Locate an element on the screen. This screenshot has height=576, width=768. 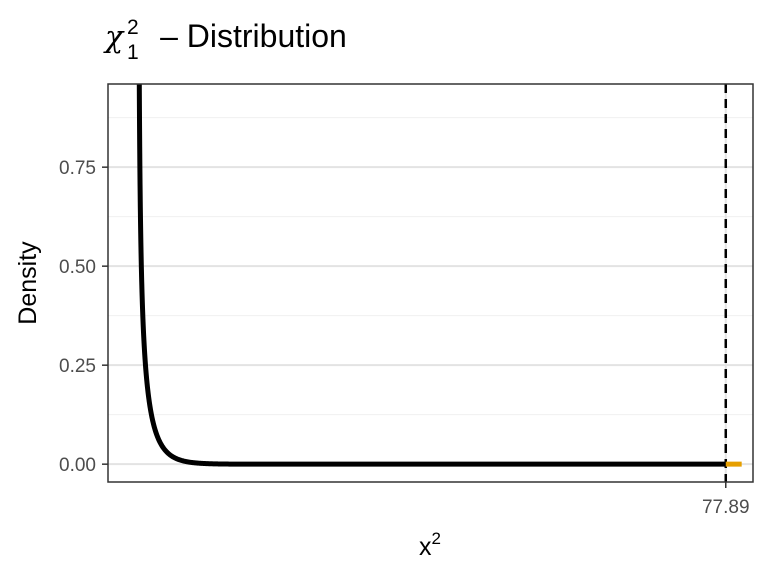
chart-title: χ 2 1 – Distribution is located at coordinates (226, 40).